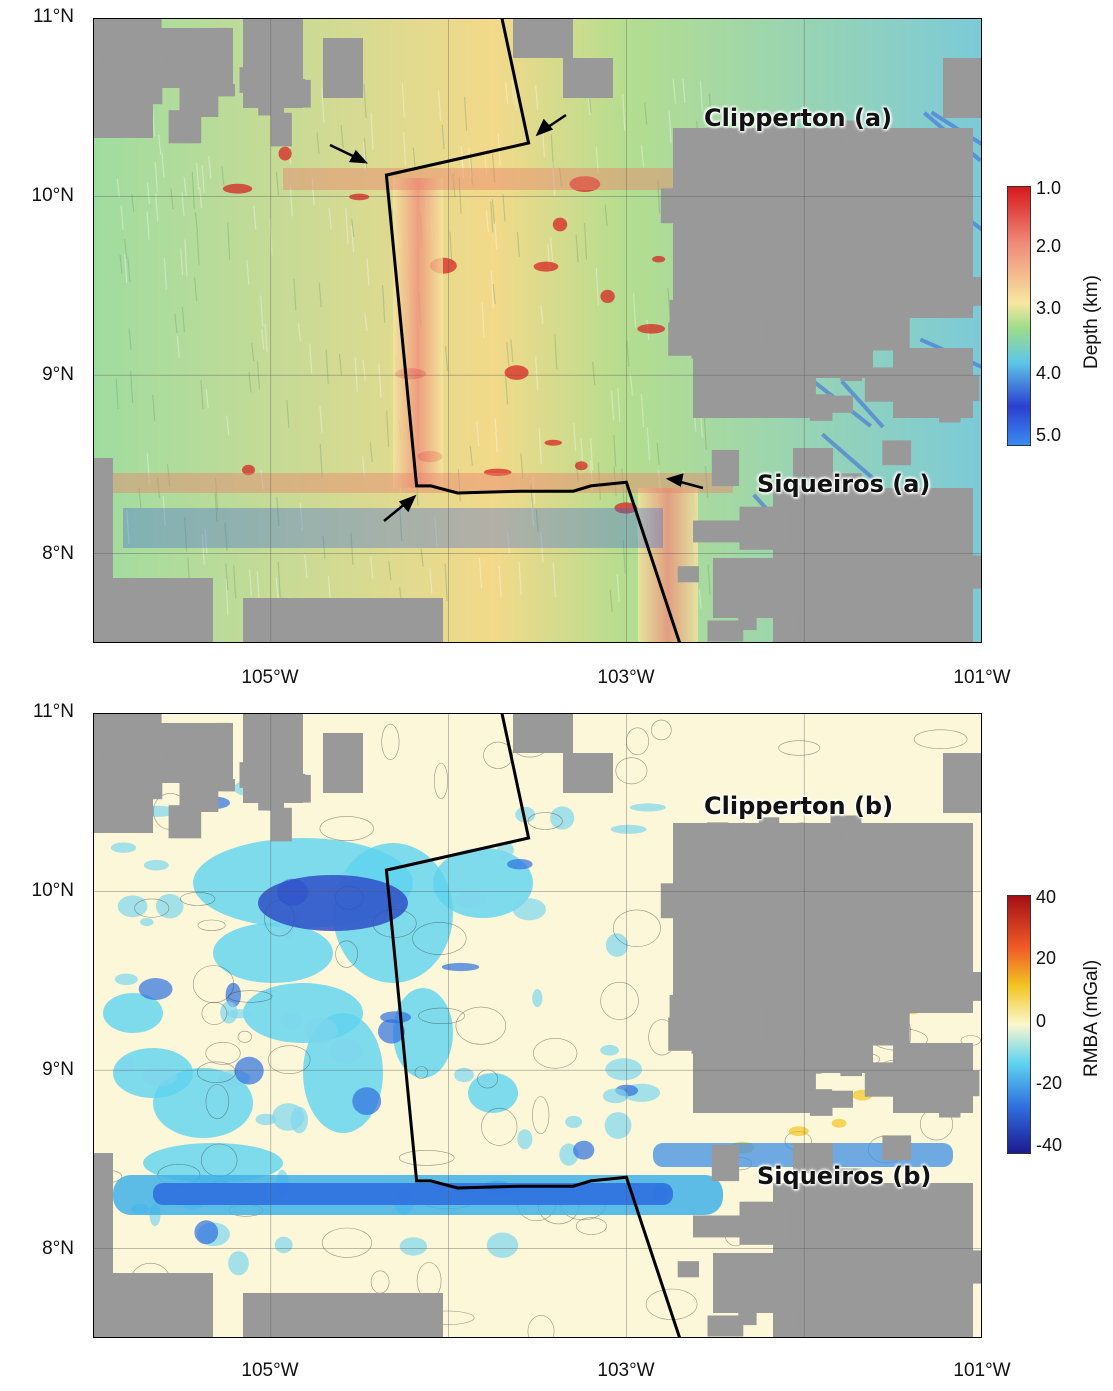  I want to click on colorbar-tick: 1.0, so click(1049, 188).